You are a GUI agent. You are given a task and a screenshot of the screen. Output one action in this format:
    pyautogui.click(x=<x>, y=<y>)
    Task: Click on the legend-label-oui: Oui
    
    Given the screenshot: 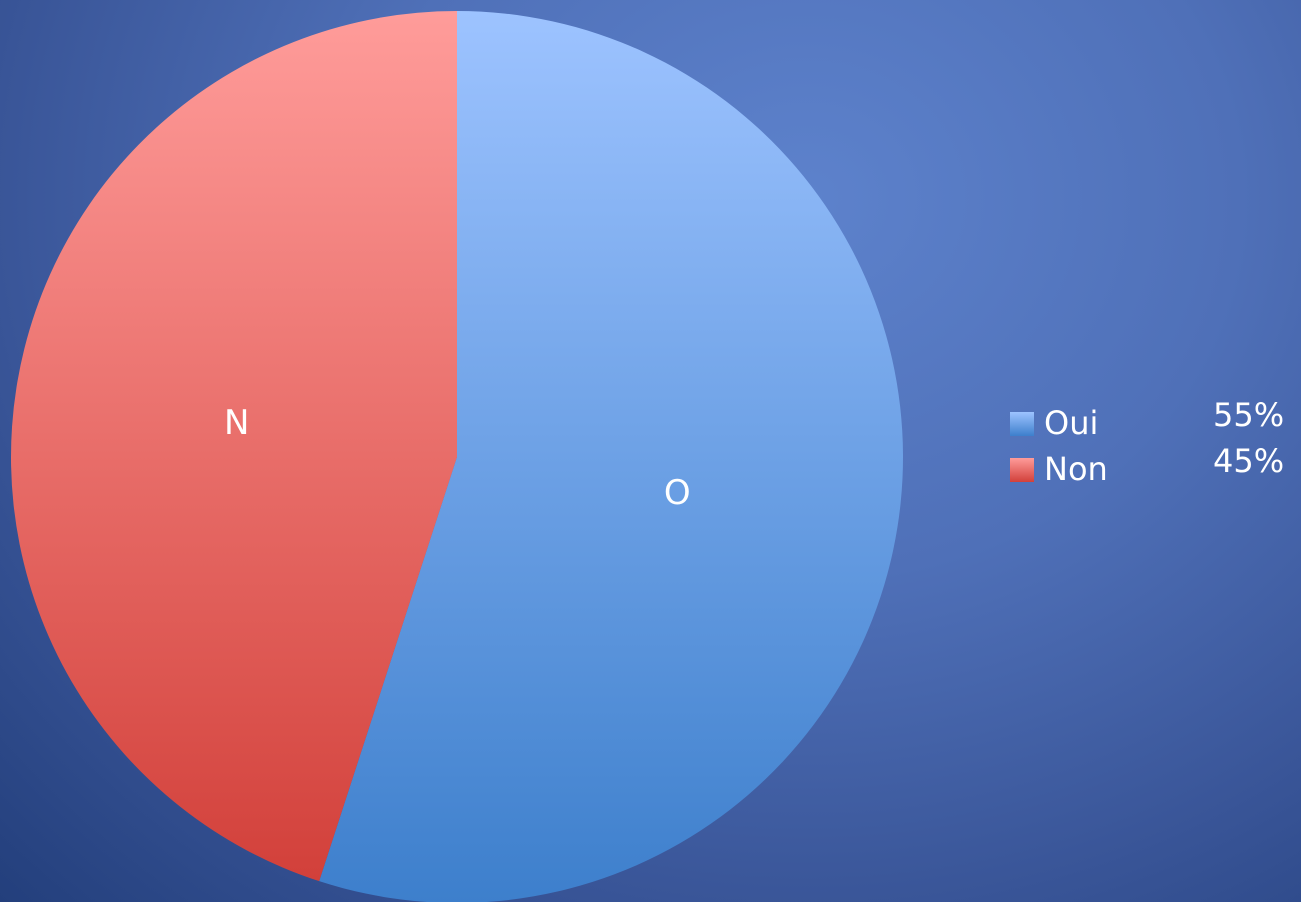 What is the action you would take?
    pyautogui.click(x=1071, y=423)
    